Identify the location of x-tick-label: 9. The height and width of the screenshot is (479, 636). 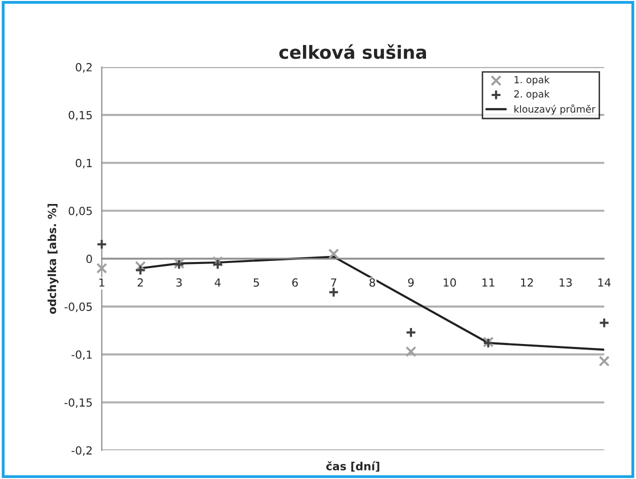
(411, 282).